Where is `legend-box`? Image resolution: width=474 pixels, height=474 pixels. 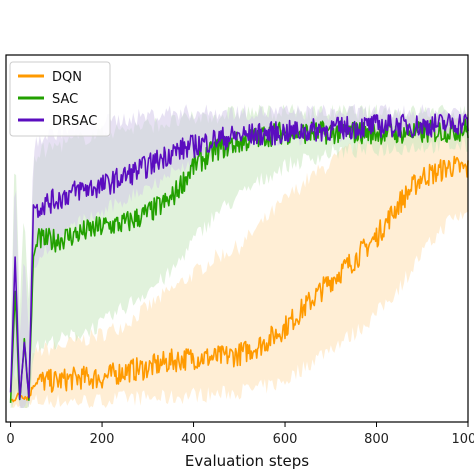 legend-box is located at coordinates (60, 99).